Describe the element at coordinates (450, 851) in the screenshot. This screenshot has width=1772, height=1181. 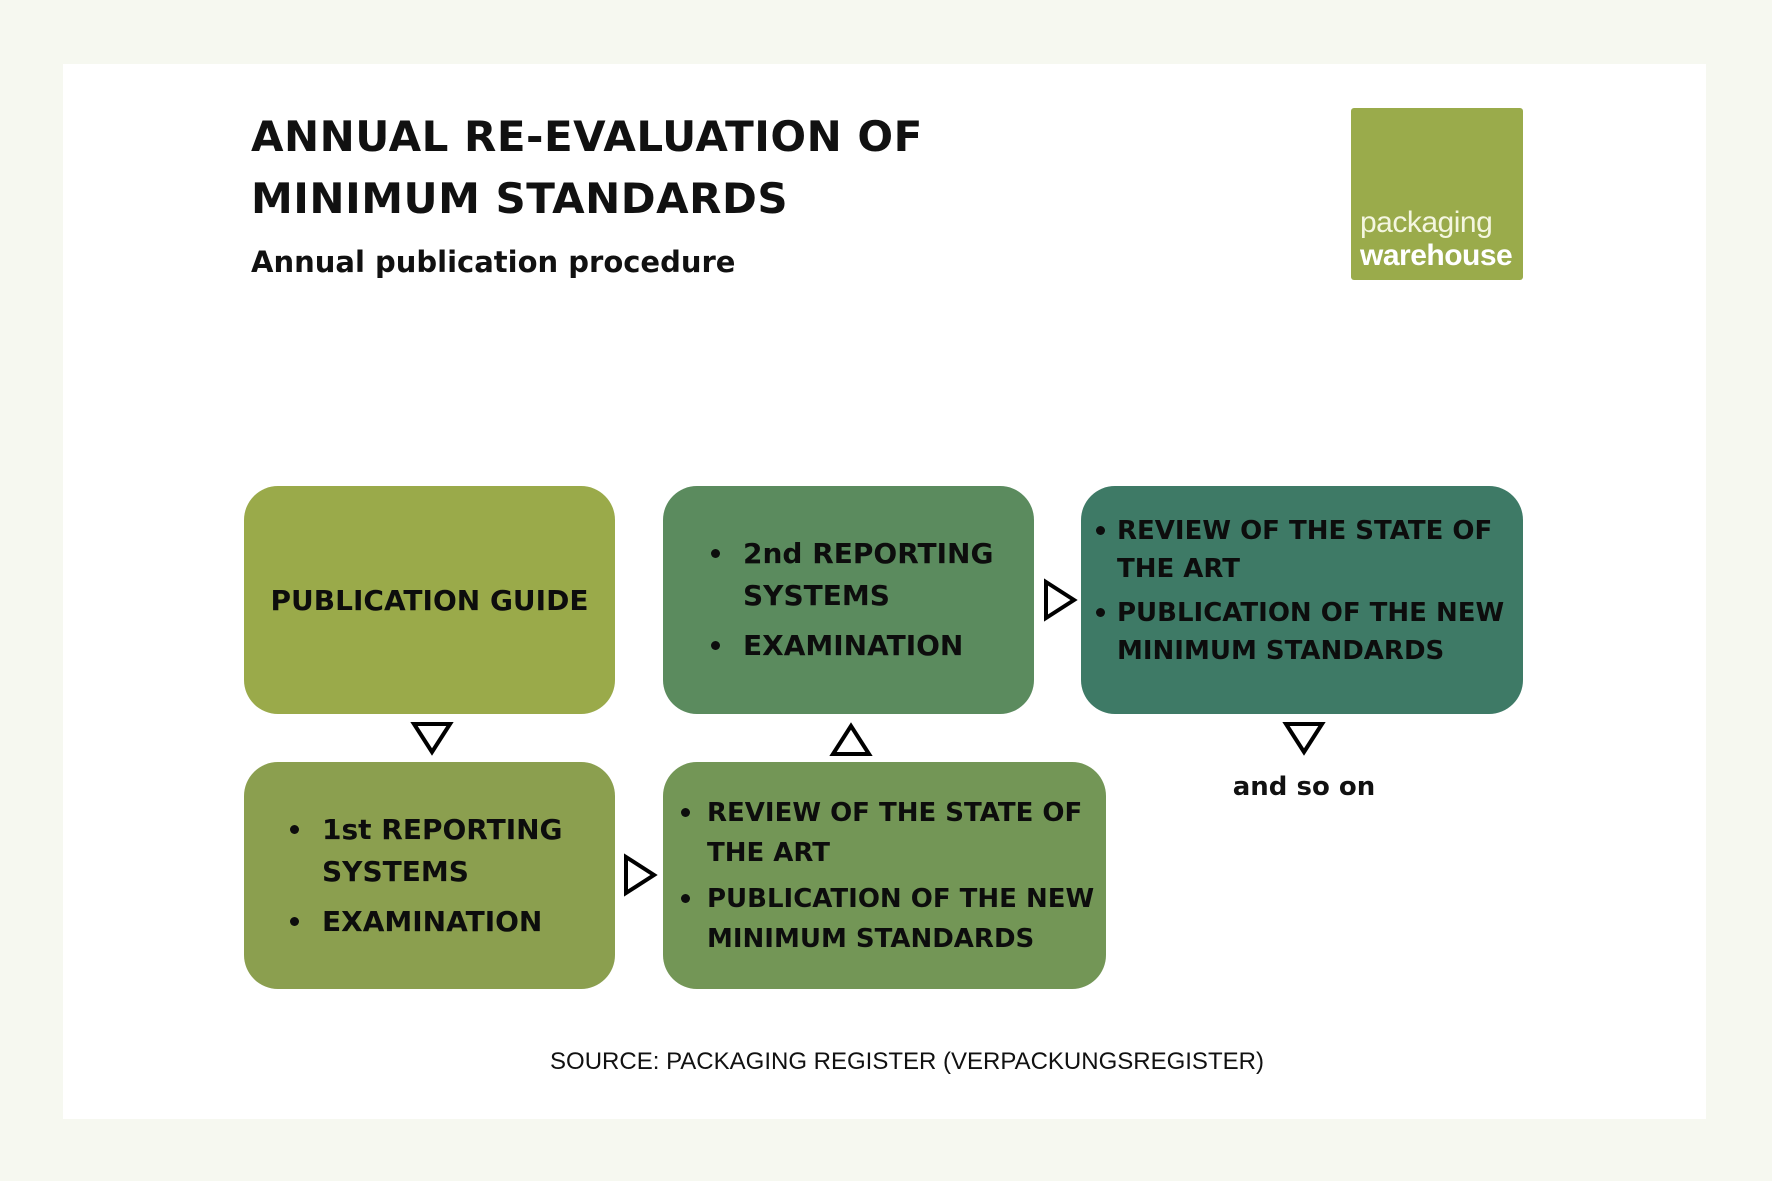
I see `list-item: 1st REPORTING SYSTEMS` at that location.